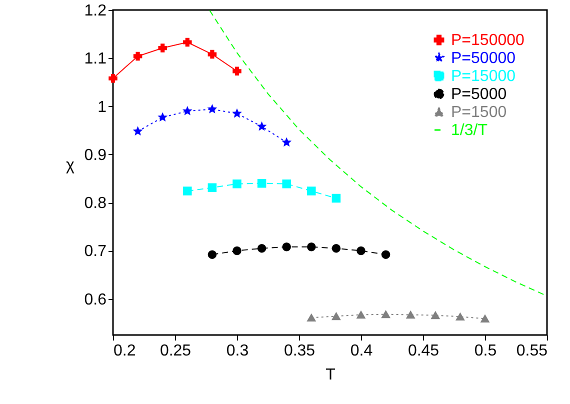 This screenshot has width=570, height=404. Describe the element at coordinates (176, 351) in the screenshot. I see `x-tick-label: 0.25` at that location.